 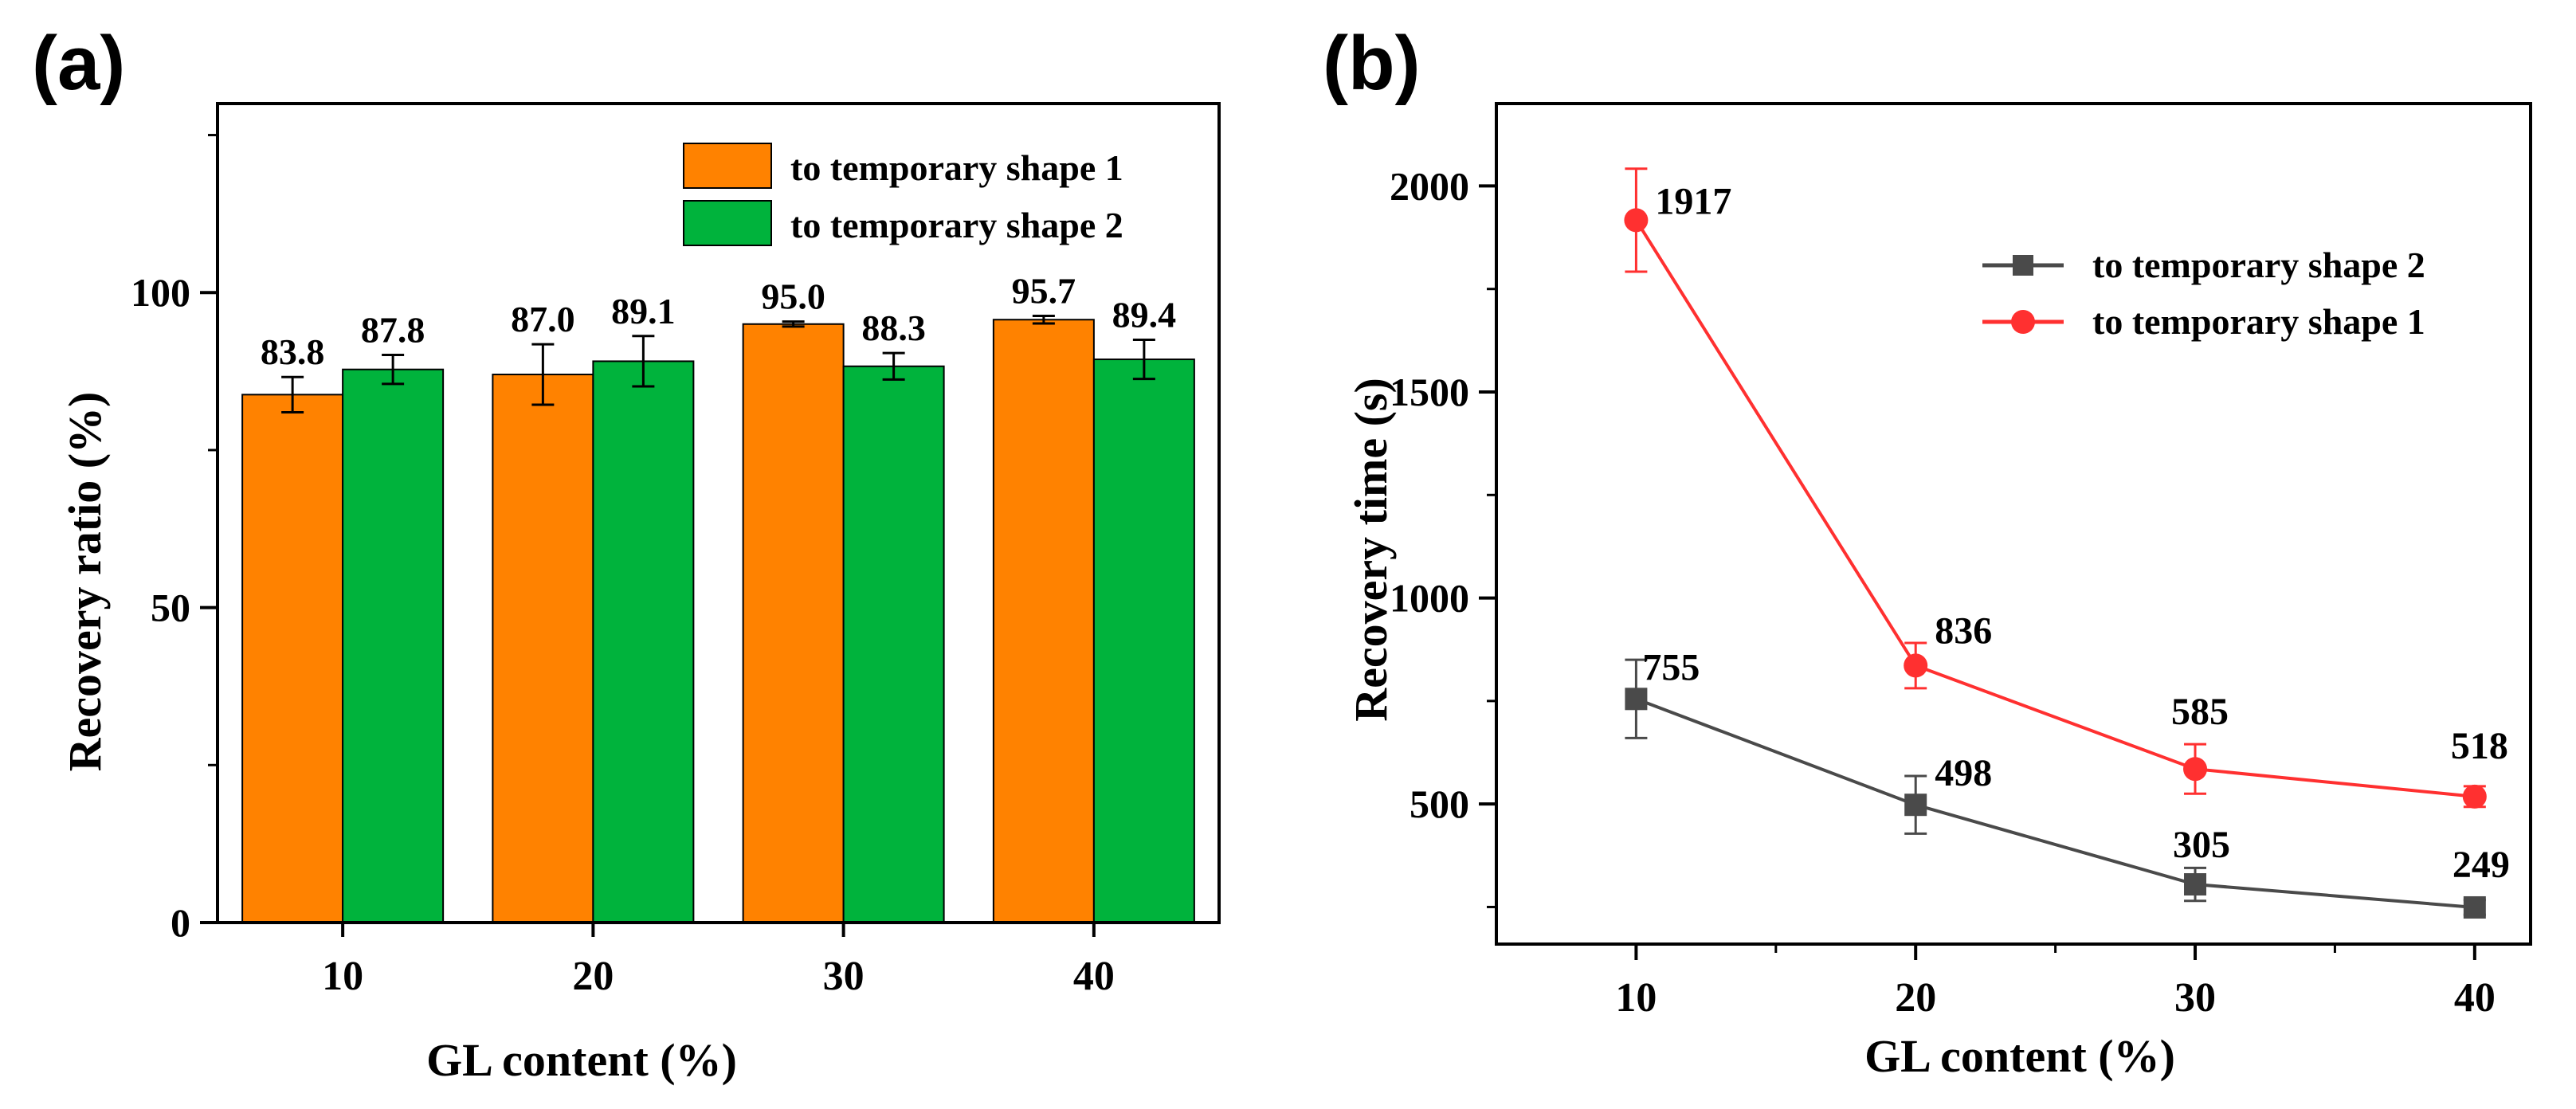 I want to click on x-axis-label-a: GL content (%), so click(x=581, y=1060).